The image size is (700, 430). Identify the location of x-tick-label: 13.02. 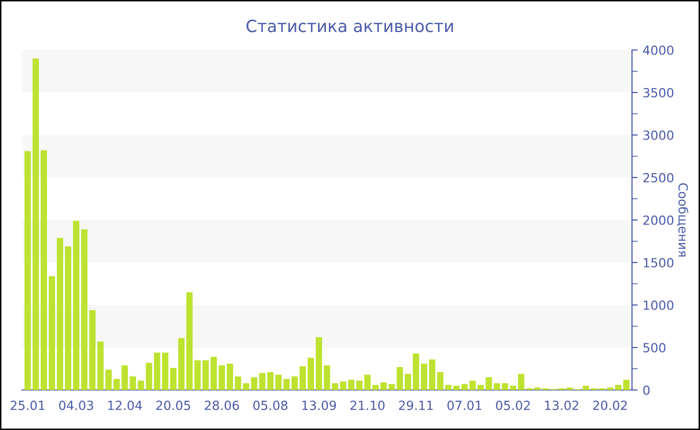
(561, 405).